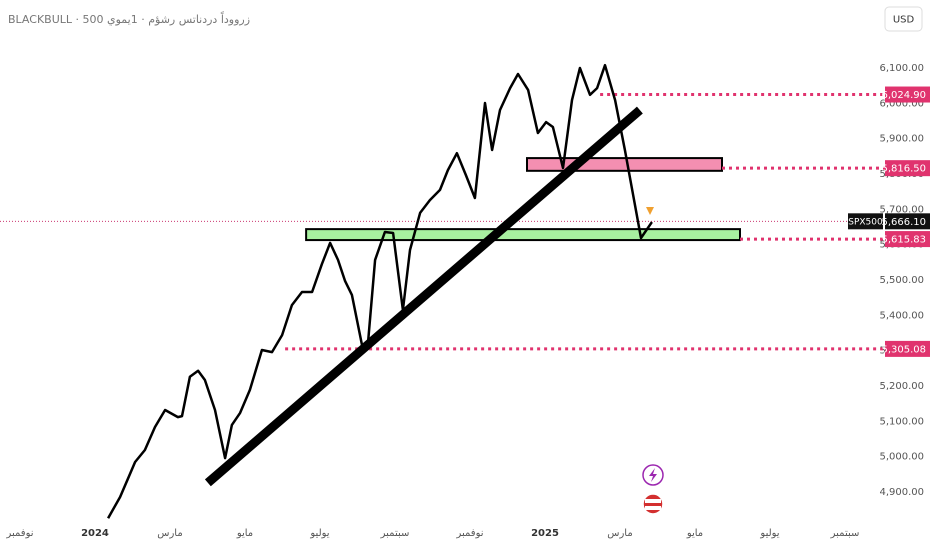 Image resolution: width=932 pixels, height=550 pixels. Describe the element at coordinates (545, 533) in the screenshot. I see `x-tick-label: 2025` at that location.